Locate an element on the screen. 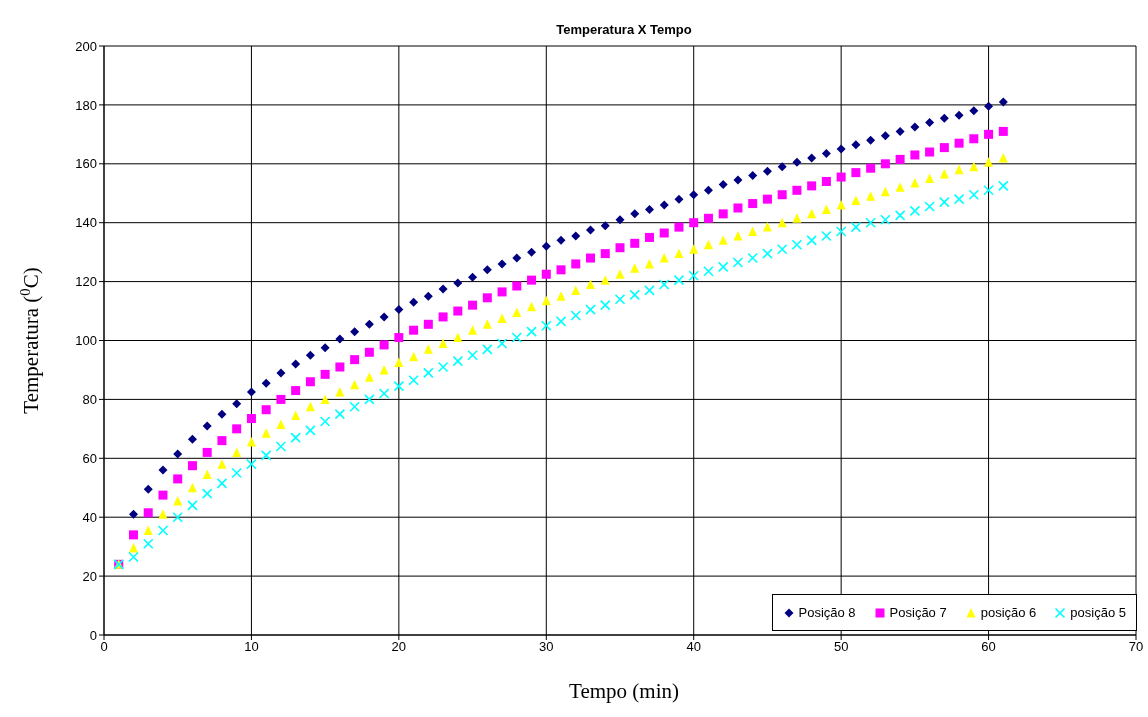  y-tick-label: 80 is located at coordinates (89, 400).